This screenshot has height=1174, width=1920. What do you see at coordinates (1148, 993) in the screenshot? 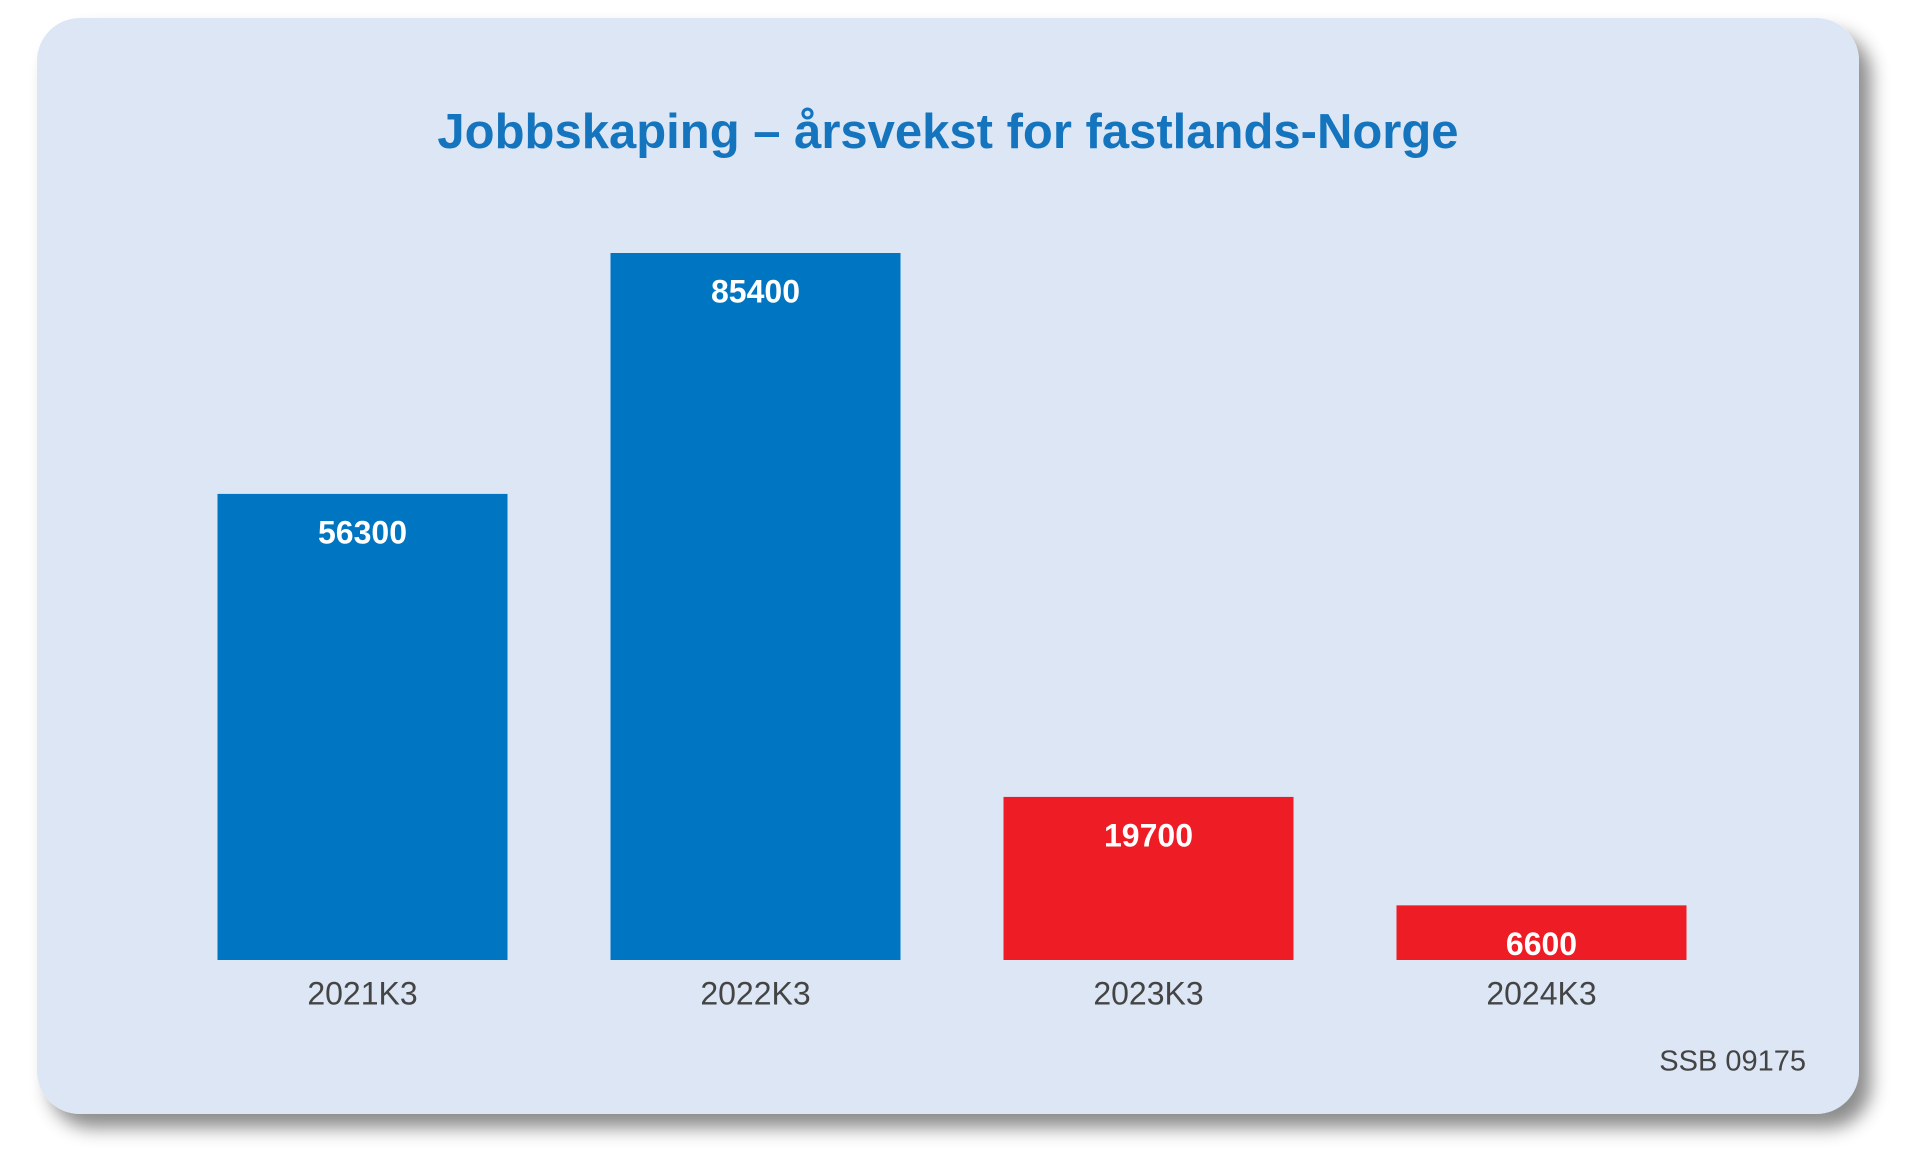
I see `x-tick-label: 2023K3` at bounding box center [1148, 993].